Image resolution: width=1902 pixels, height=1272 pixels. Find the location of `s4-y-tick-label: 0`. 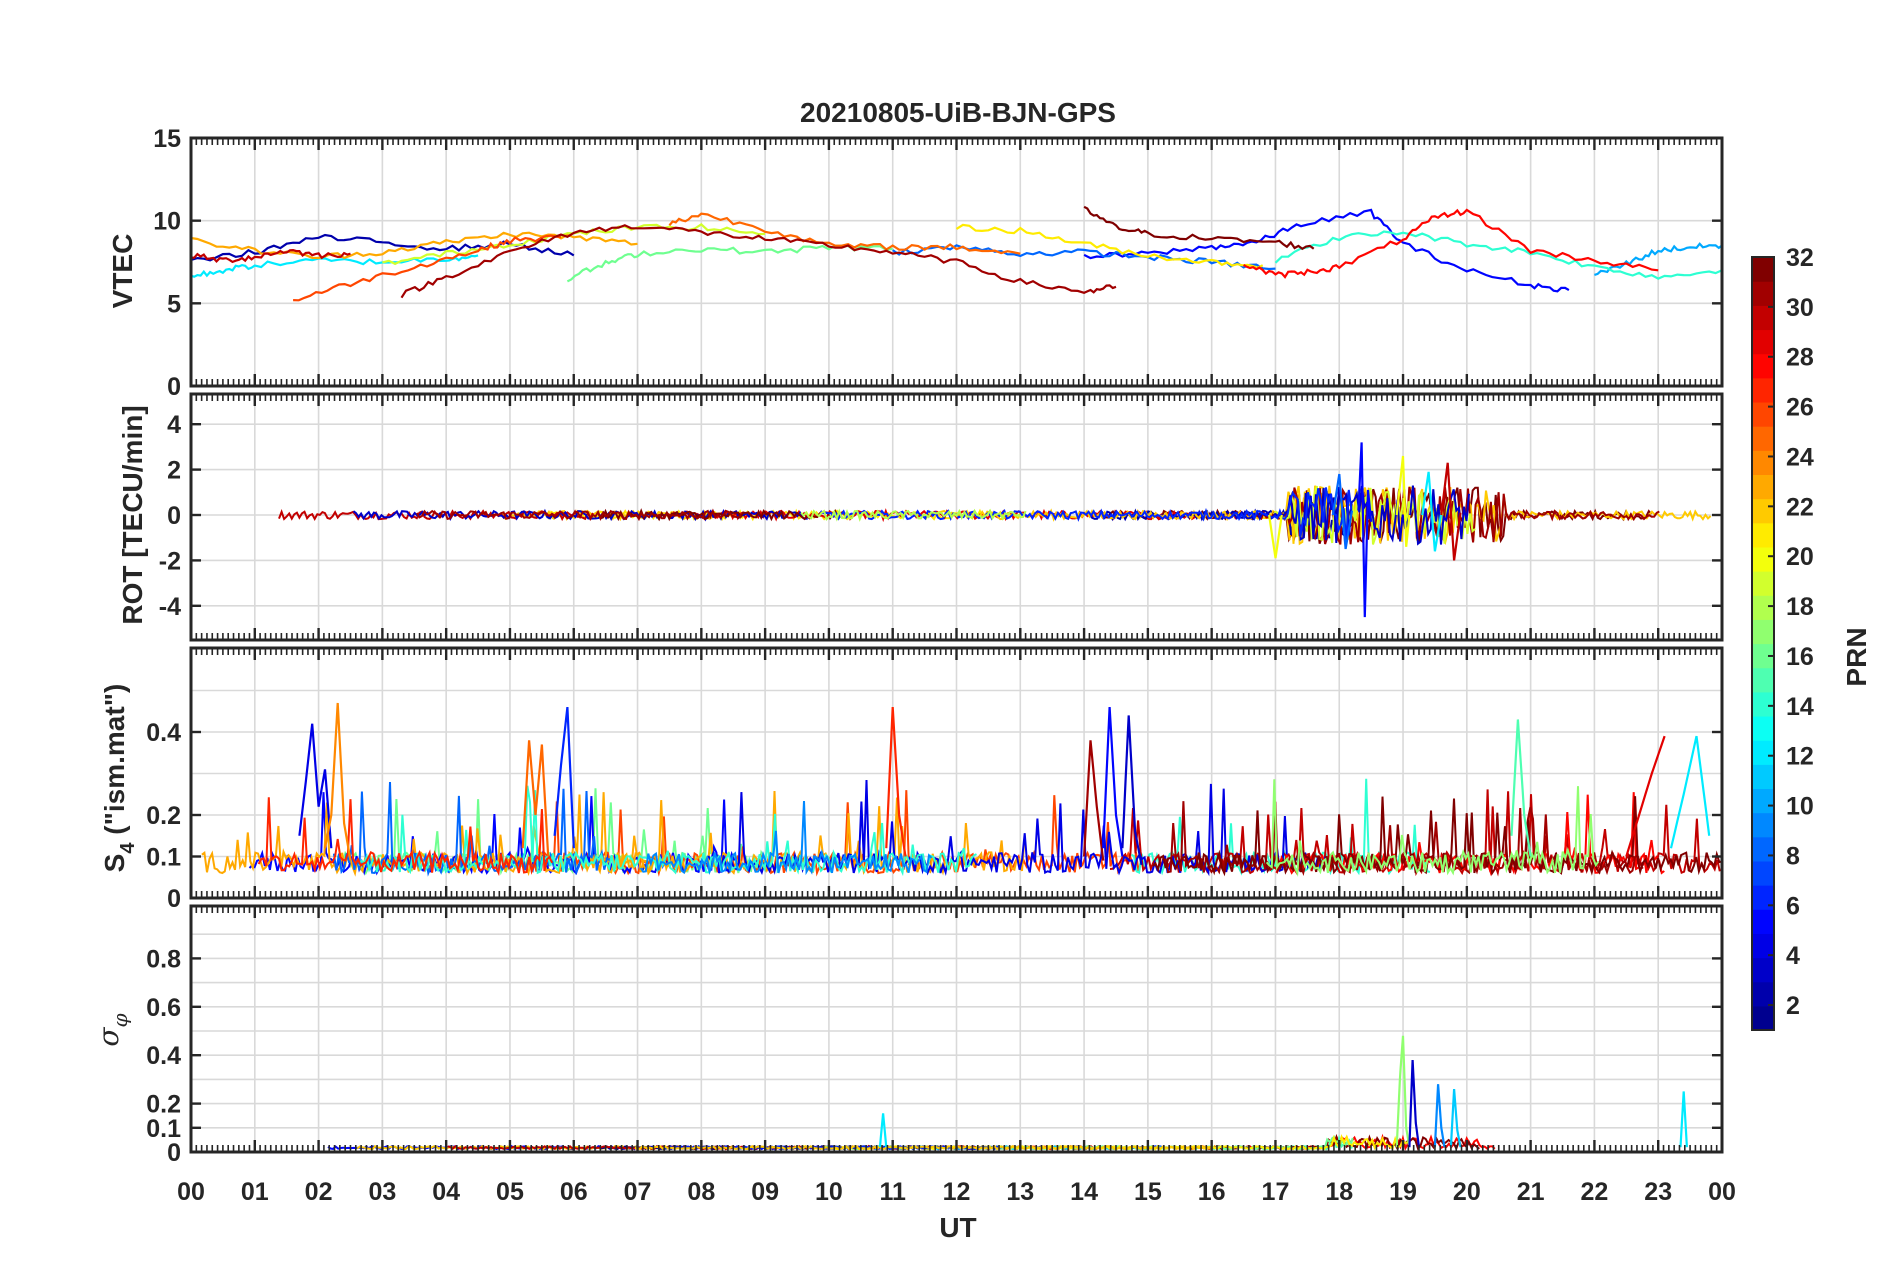

s4-y-tick-label: 0 is located at coordinates (174, 899).